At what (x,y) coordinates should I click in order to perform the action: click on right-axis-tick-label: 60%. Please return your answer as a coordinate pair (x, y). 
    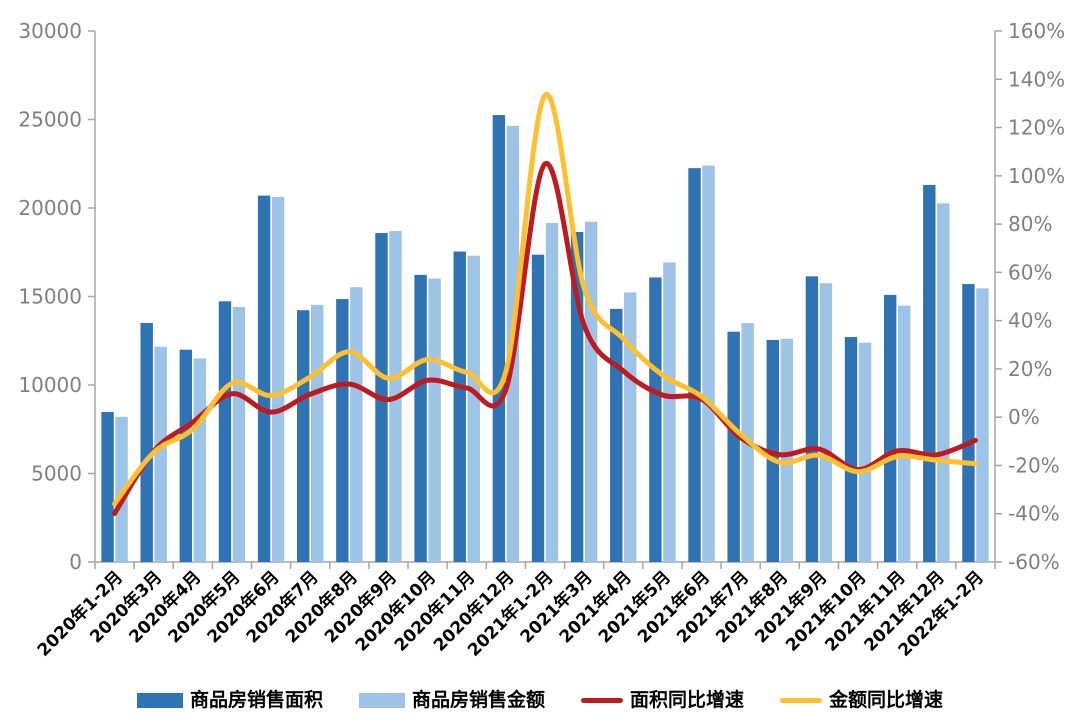
    Looking at the image, I should click on (1030, 272).